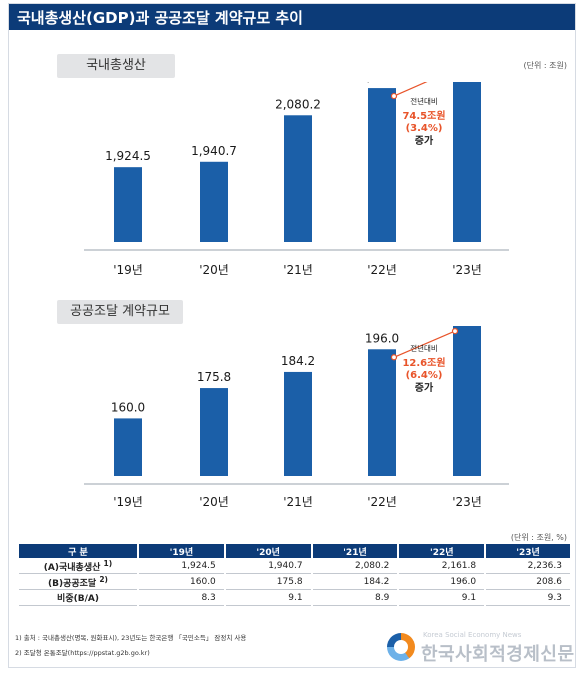 The image size is (586, 675). Describe the element at coordinates (267, 581) in the screenshot. I see `table-cell: 175.8` at that location.